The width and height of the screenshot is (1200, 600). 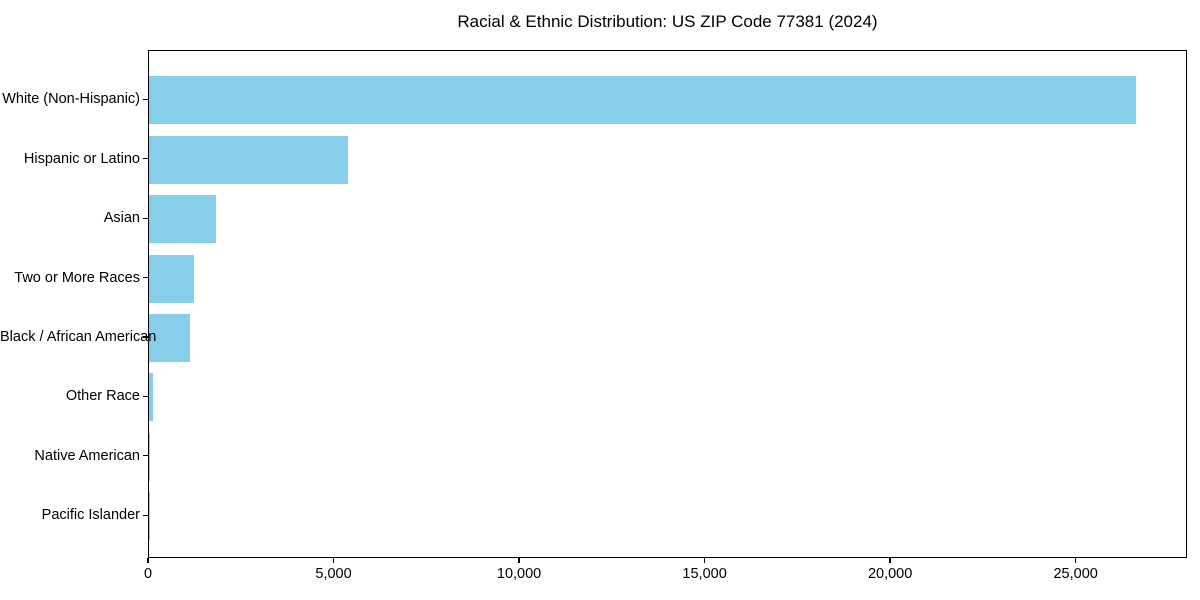 What do you see at coordinates (102, 396) in the screenshot?
I see `y-tick-label: Other Race` at bounding box center [102, 396].